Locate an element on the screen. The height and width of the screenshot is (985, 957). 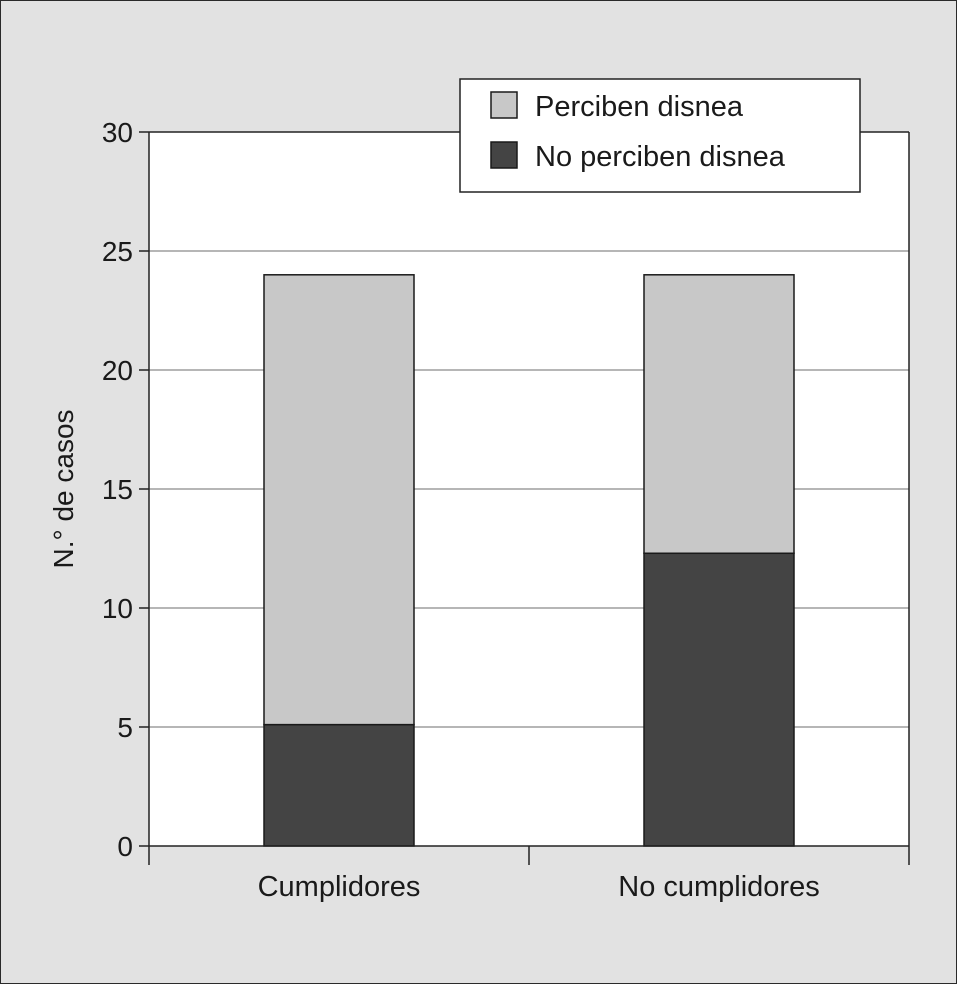
x-category-label: Cumplidores is located at coordinates (339, 887).